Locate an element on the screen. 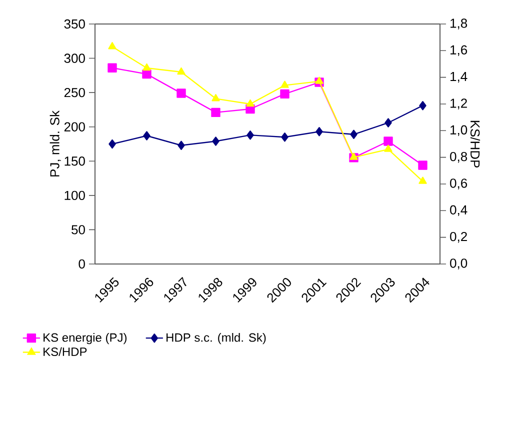 This screenshot has width=515, height=422. y2-tick-label: 0,8 is located at coordinates (459, 157).